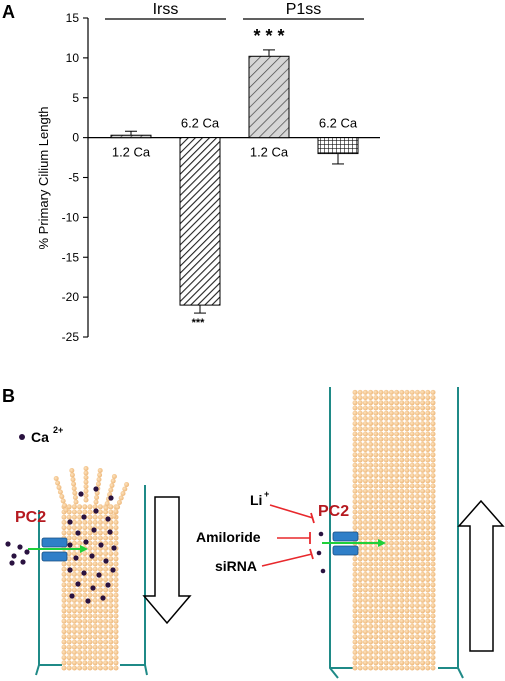 The height and width of the screenshot is (681, 505). I want to click on y-tick-label: -10, so click(71, 217).